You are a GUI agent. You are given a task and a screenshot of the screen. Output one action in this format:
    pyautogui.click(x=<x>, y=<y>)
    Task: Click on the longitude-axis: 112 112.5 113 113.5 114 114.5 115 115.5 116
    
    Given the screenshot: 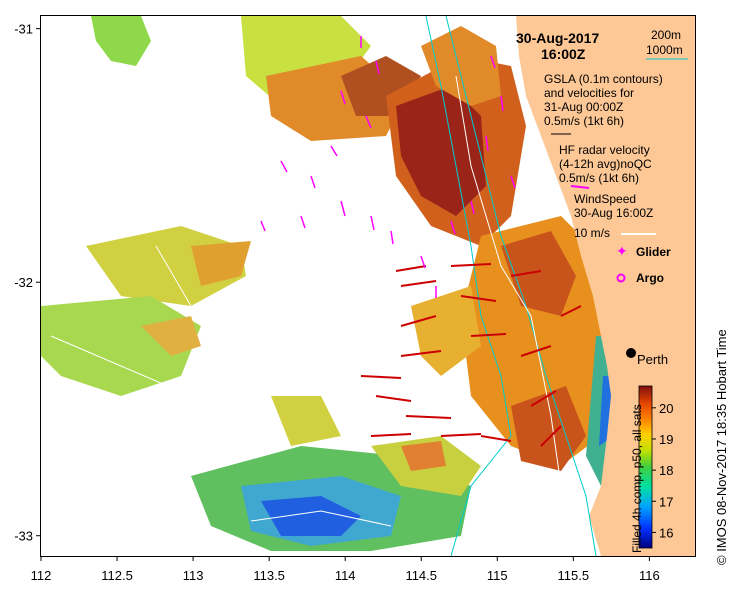 What is the action you would take?
    pyautogui.click(x=345, y=569)
    